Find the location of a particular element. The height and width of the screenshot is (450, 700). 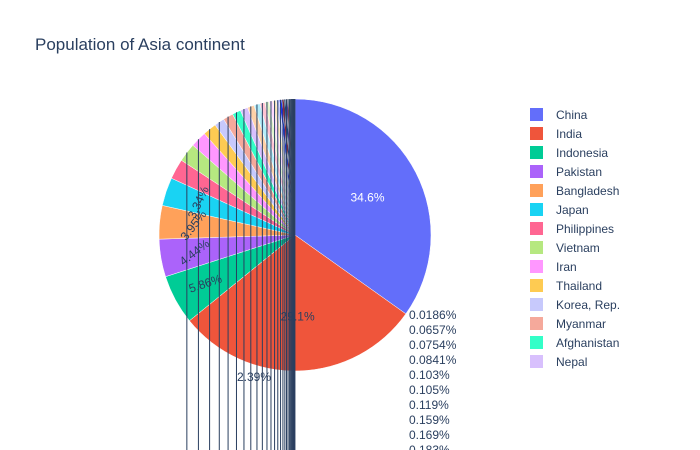

legend-item: Afghanistan is located at coordinates (574, 343).